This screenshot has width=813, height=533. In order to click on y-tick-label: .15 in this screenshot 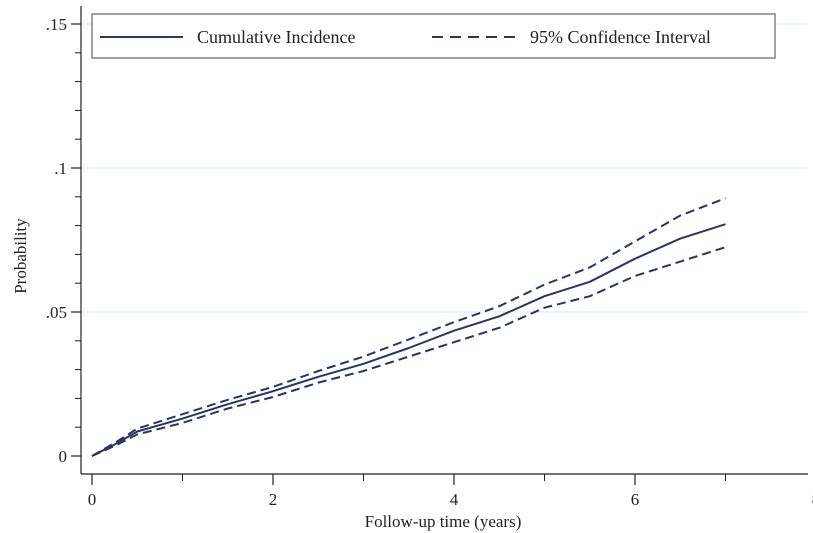, I will do `click(56, 24)`.